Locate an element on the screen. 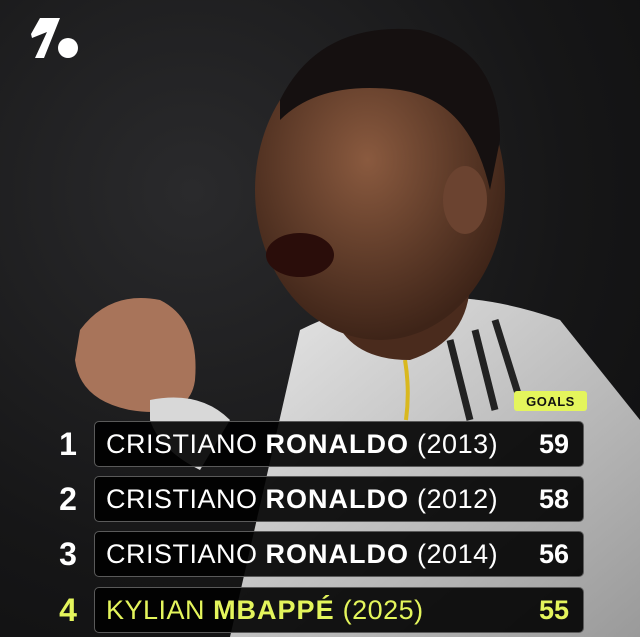  season-year: (2025) is located at coordinates (383, 610).